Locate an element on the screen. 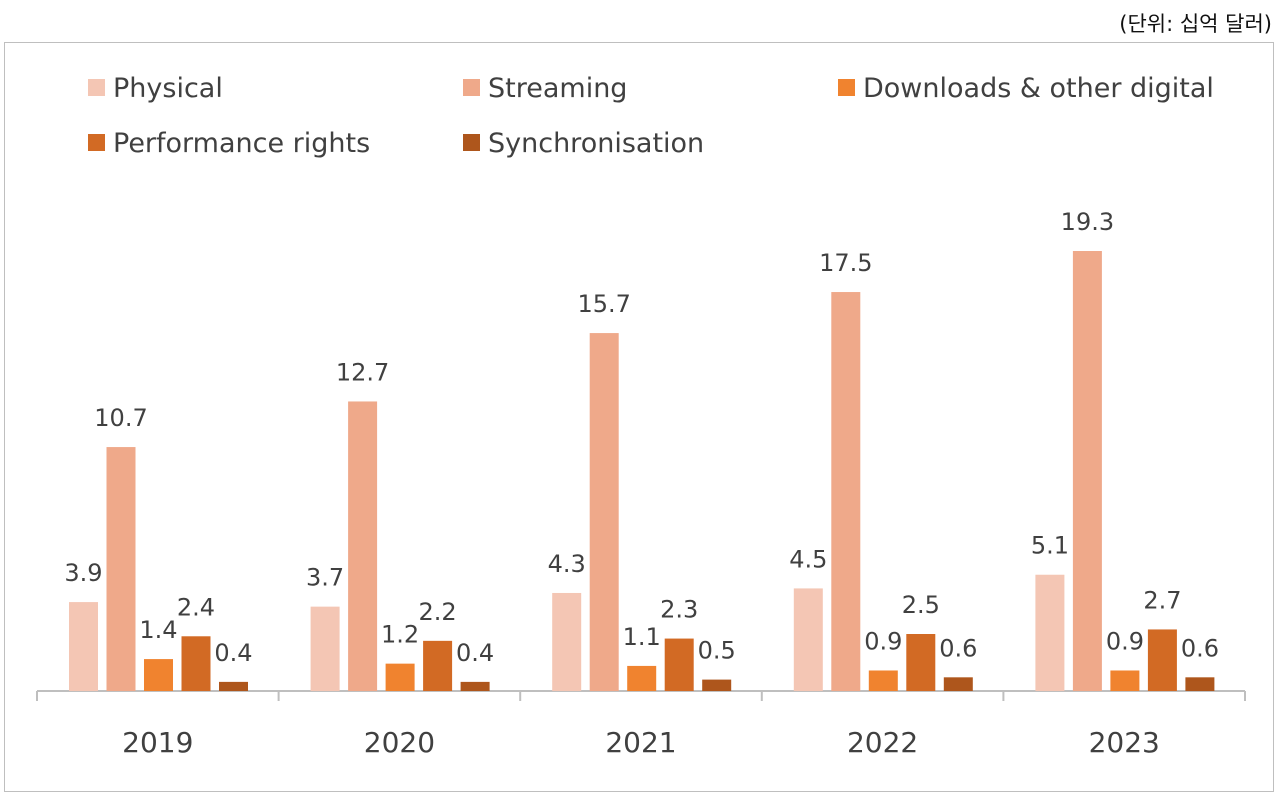 The height and width of the screenshot is (799, 1280). legend-label-synchronisation: Synchronisation is located at coordinates (596, 143).